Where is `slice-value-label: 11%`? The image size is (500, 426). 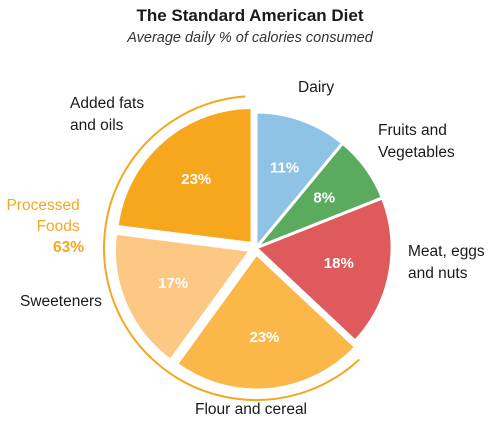
slice-value-label: 11% is located at coordinates (284, 168).